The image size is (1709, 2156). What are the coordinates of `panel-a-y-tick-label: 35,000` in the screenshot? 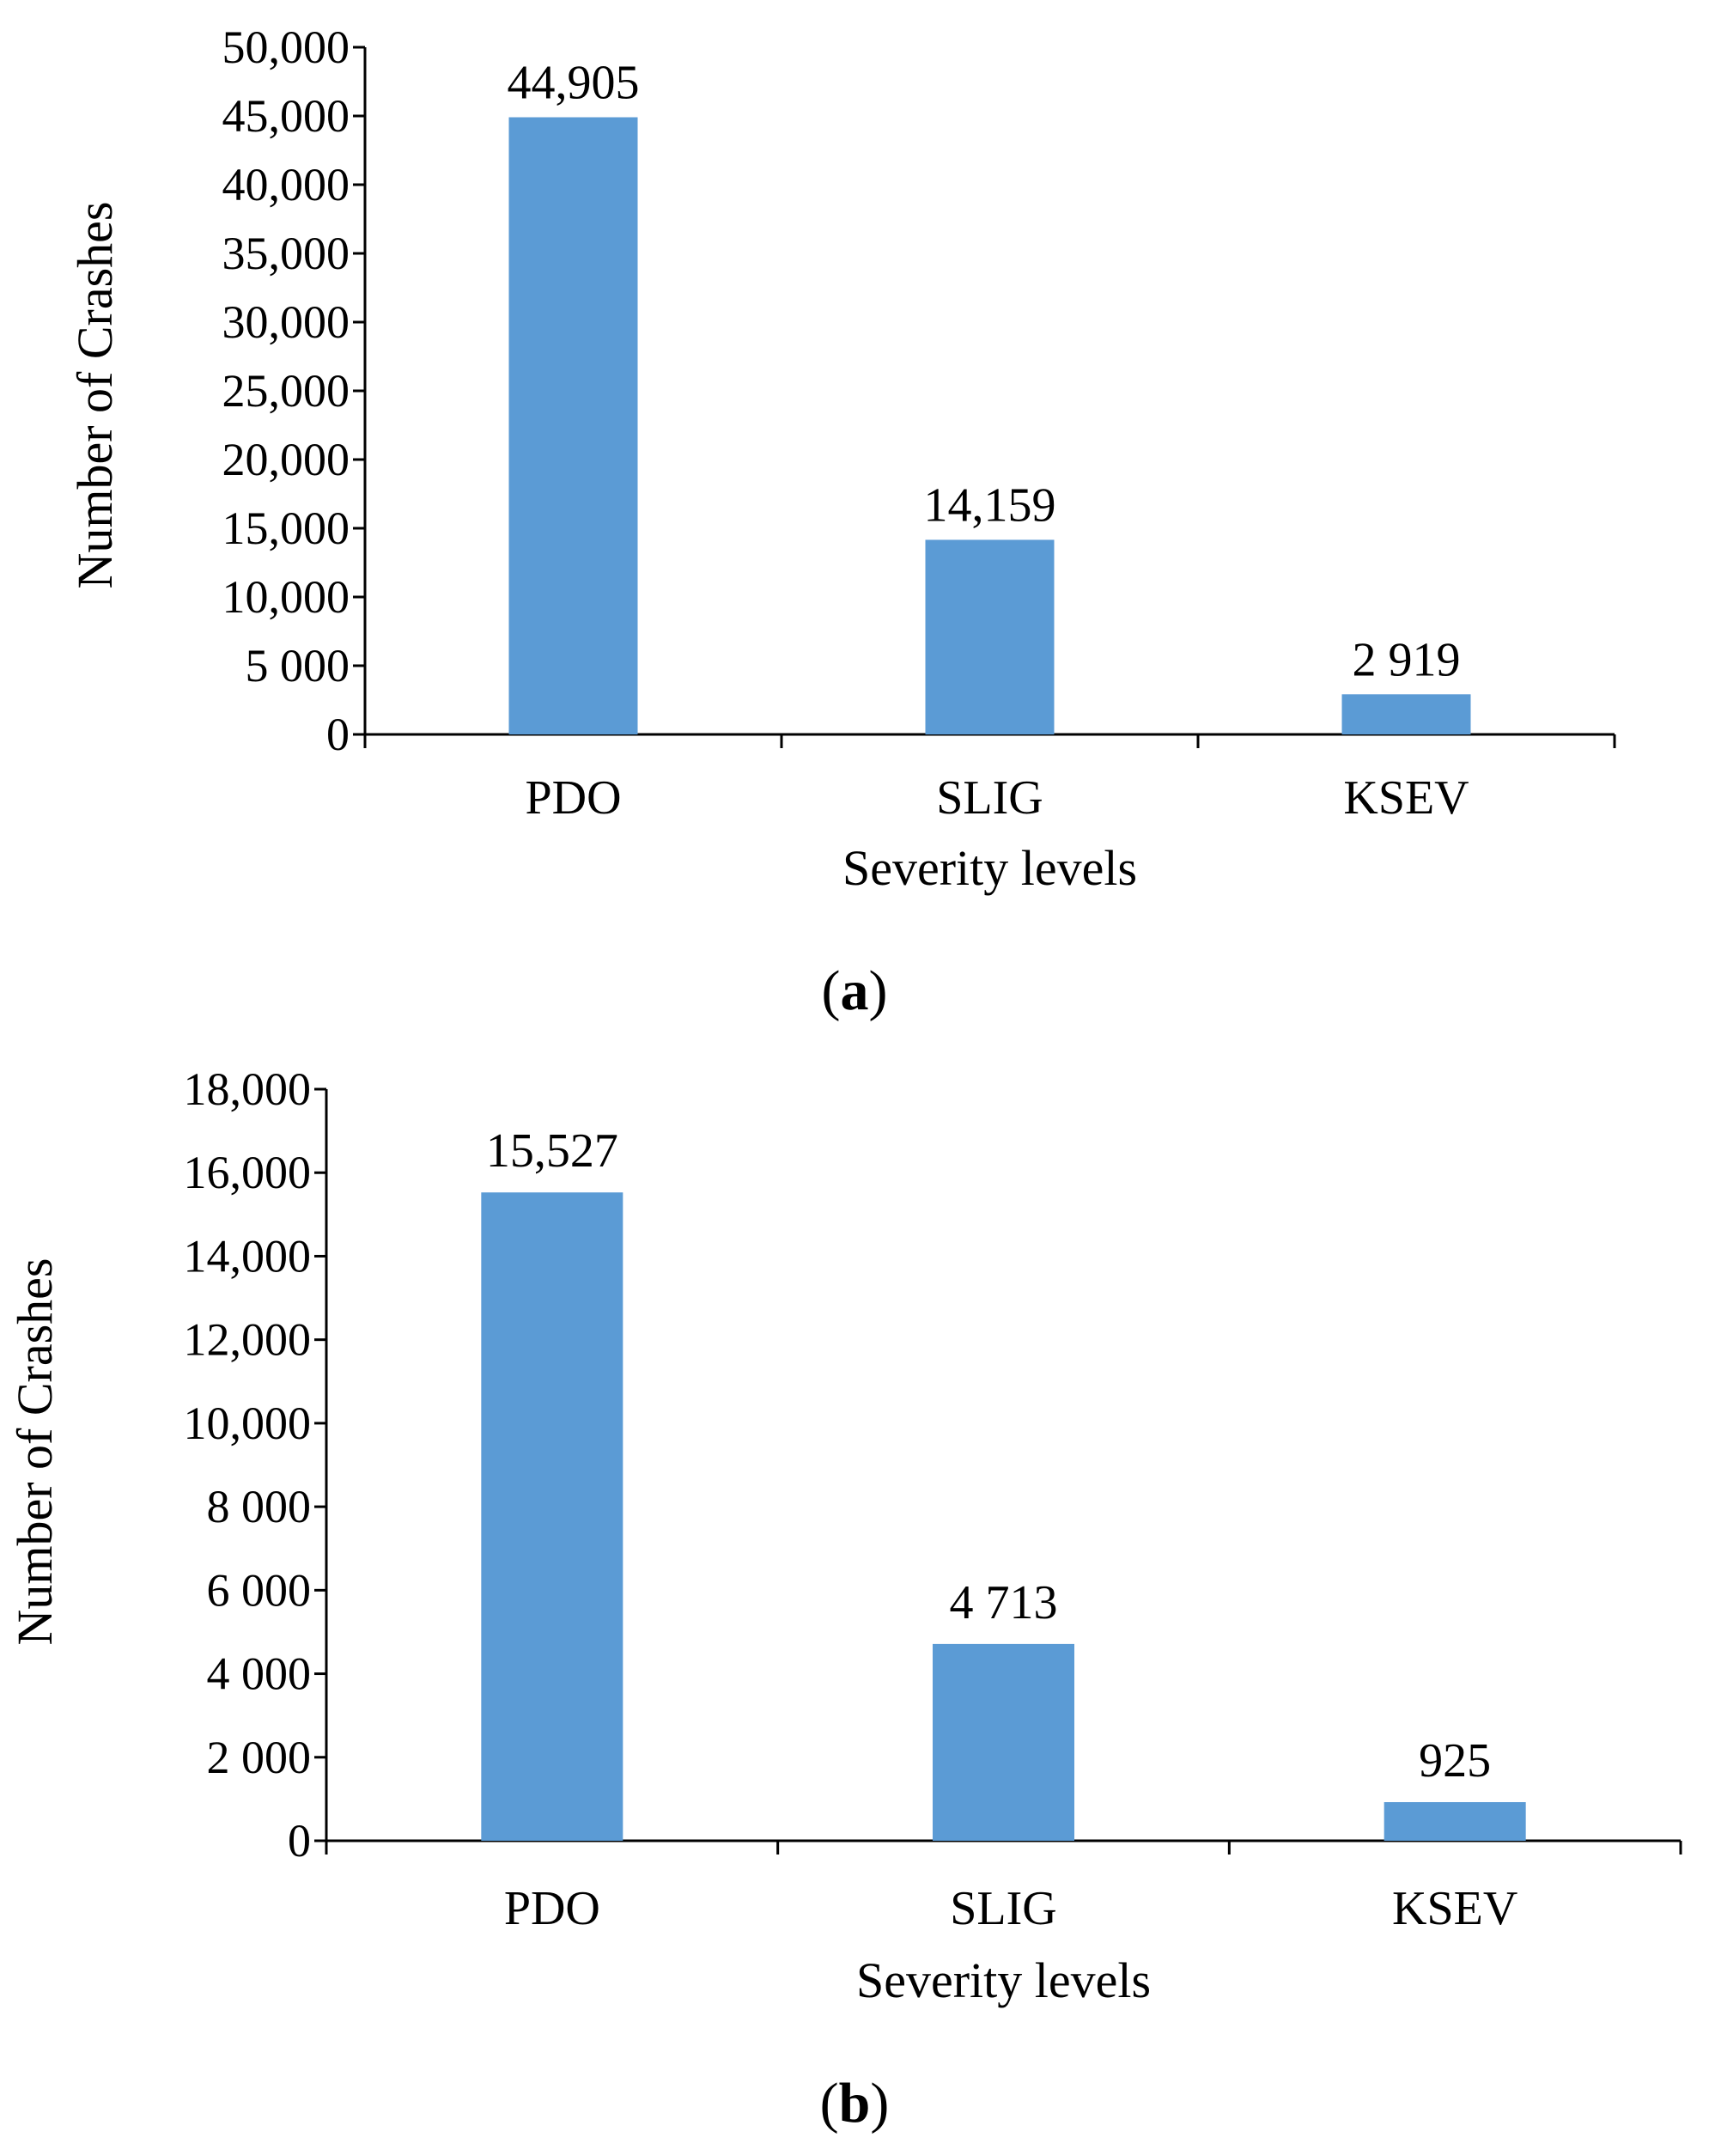 It's located at (286, 253).